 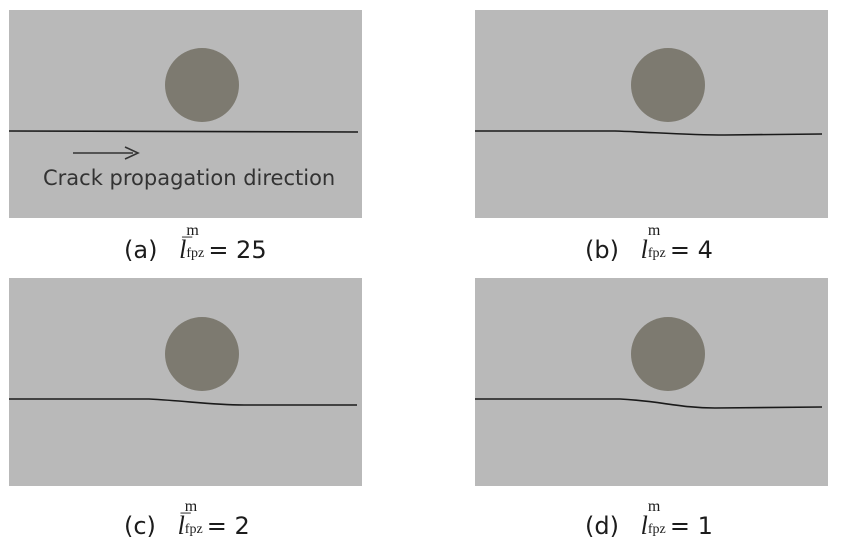 I want to click on caption-value: = 1, so click(x=691, y=526).